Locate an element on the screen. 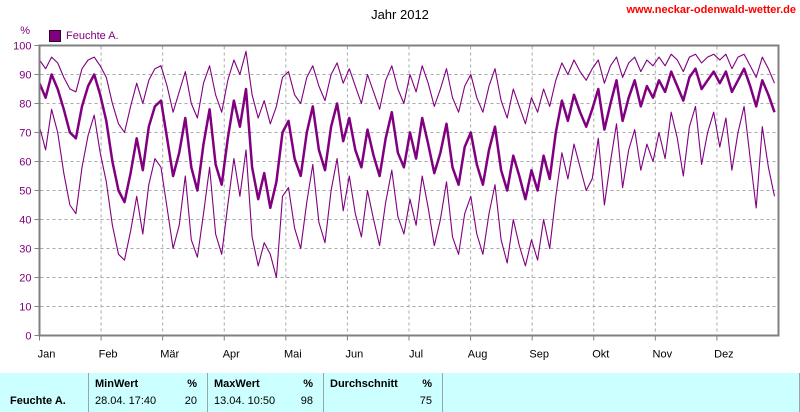  y-tick-label: 100 is located at coordinates (22, 47).